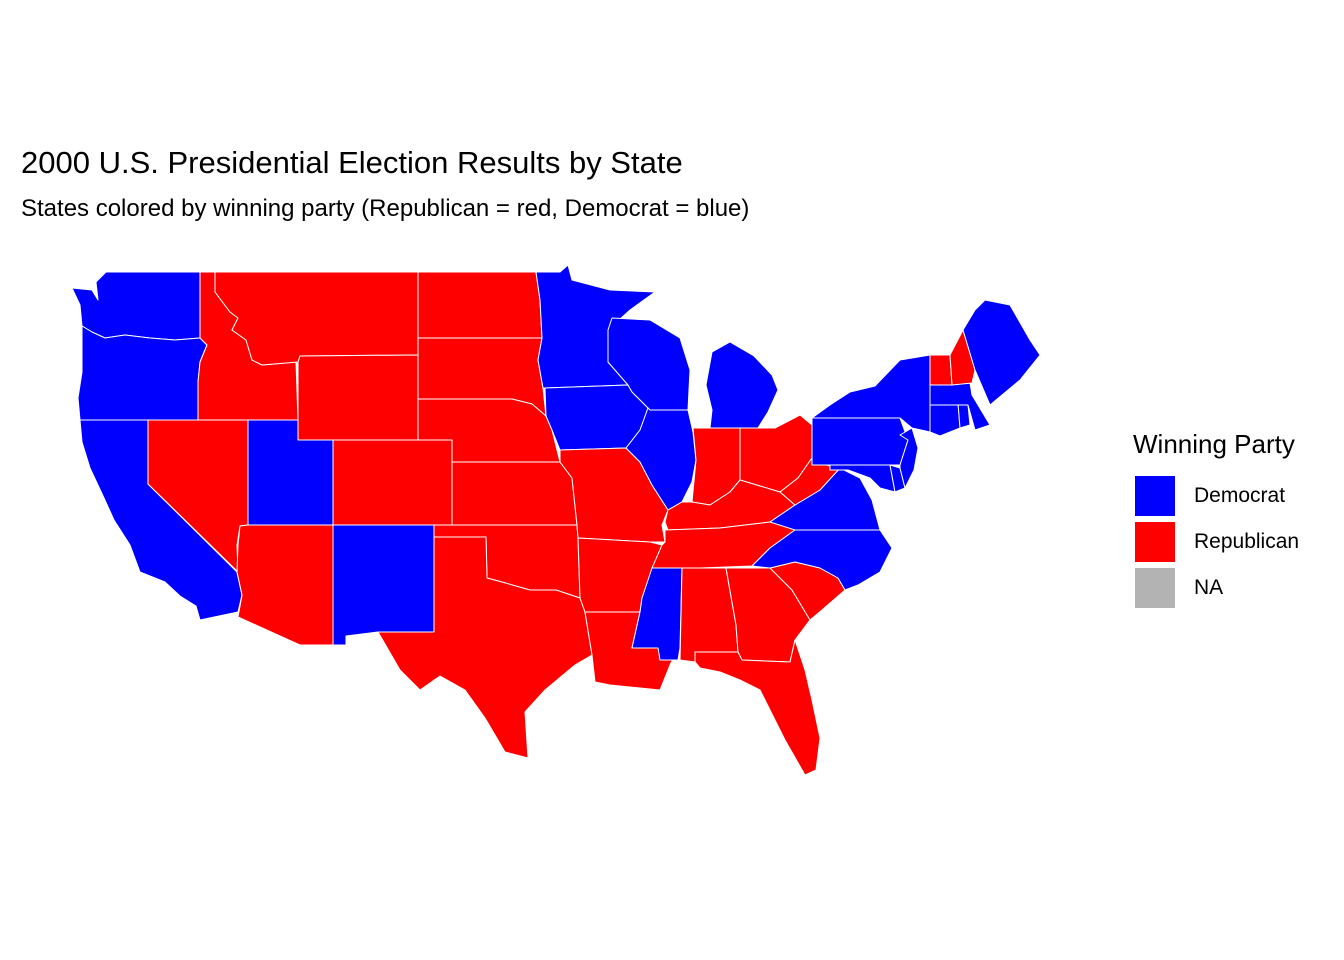 This screenshot has width=1344, height=960. What do you see at coordinates (358, 397) in the screenshot?
I see `state-wy` at bounding box center [358, 397].